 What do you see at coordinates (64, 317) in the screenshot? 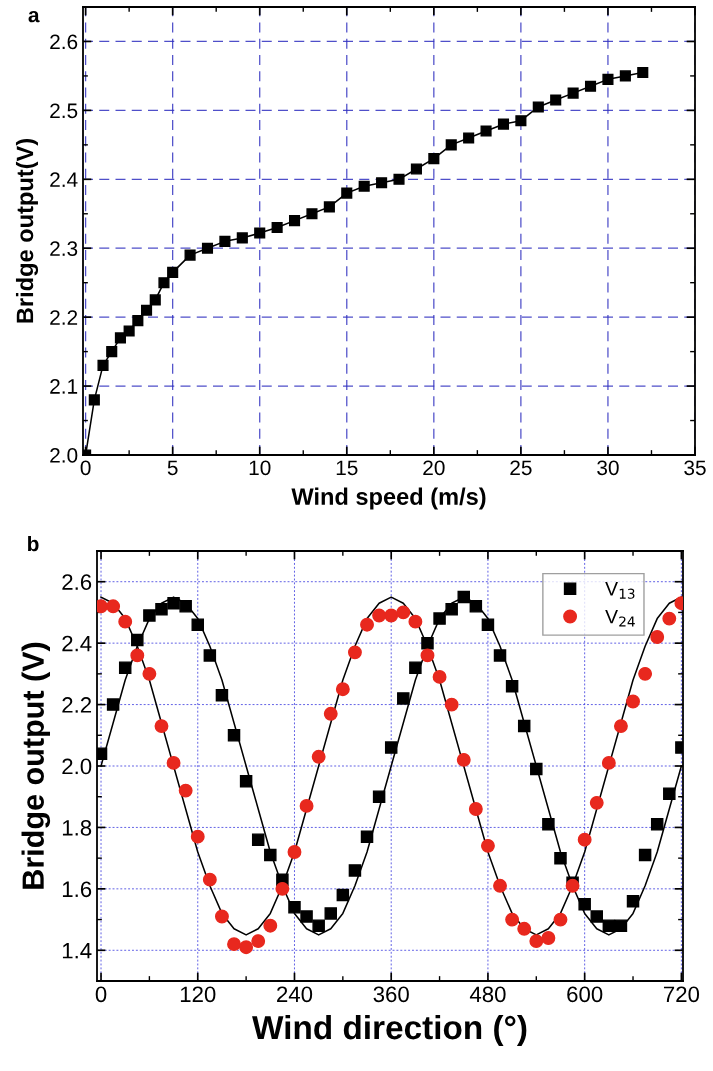
I see `y-tick-label: 2.2` at bounding box center [64, 317].